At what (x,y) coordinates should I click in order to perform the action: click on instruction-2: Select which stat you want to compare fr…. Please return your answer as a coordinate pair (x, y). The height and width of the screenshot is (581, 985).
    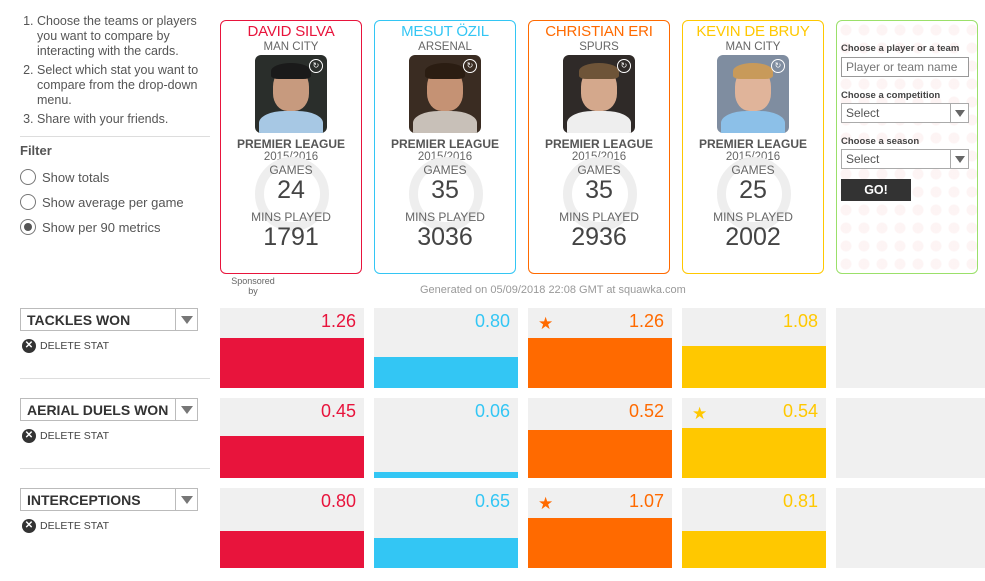
    Looking at the image, I should click on (124, 85).